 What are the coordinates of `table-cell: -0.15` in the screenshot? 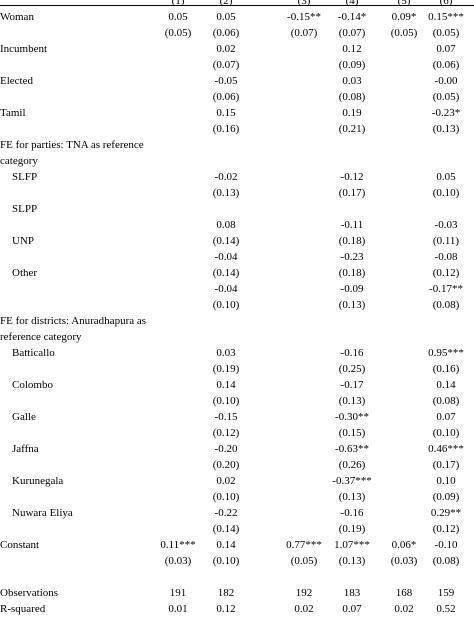 It's located at (226, 417).